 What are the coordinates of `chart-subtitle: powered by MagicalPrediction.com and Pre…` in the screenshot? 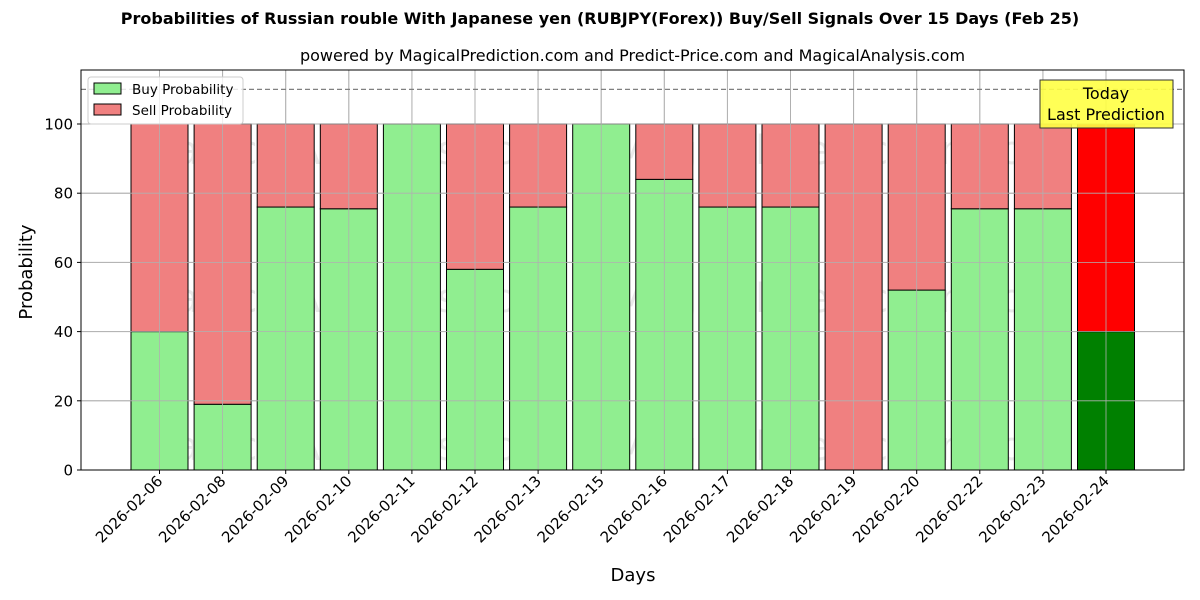 It's located at (632, 55).